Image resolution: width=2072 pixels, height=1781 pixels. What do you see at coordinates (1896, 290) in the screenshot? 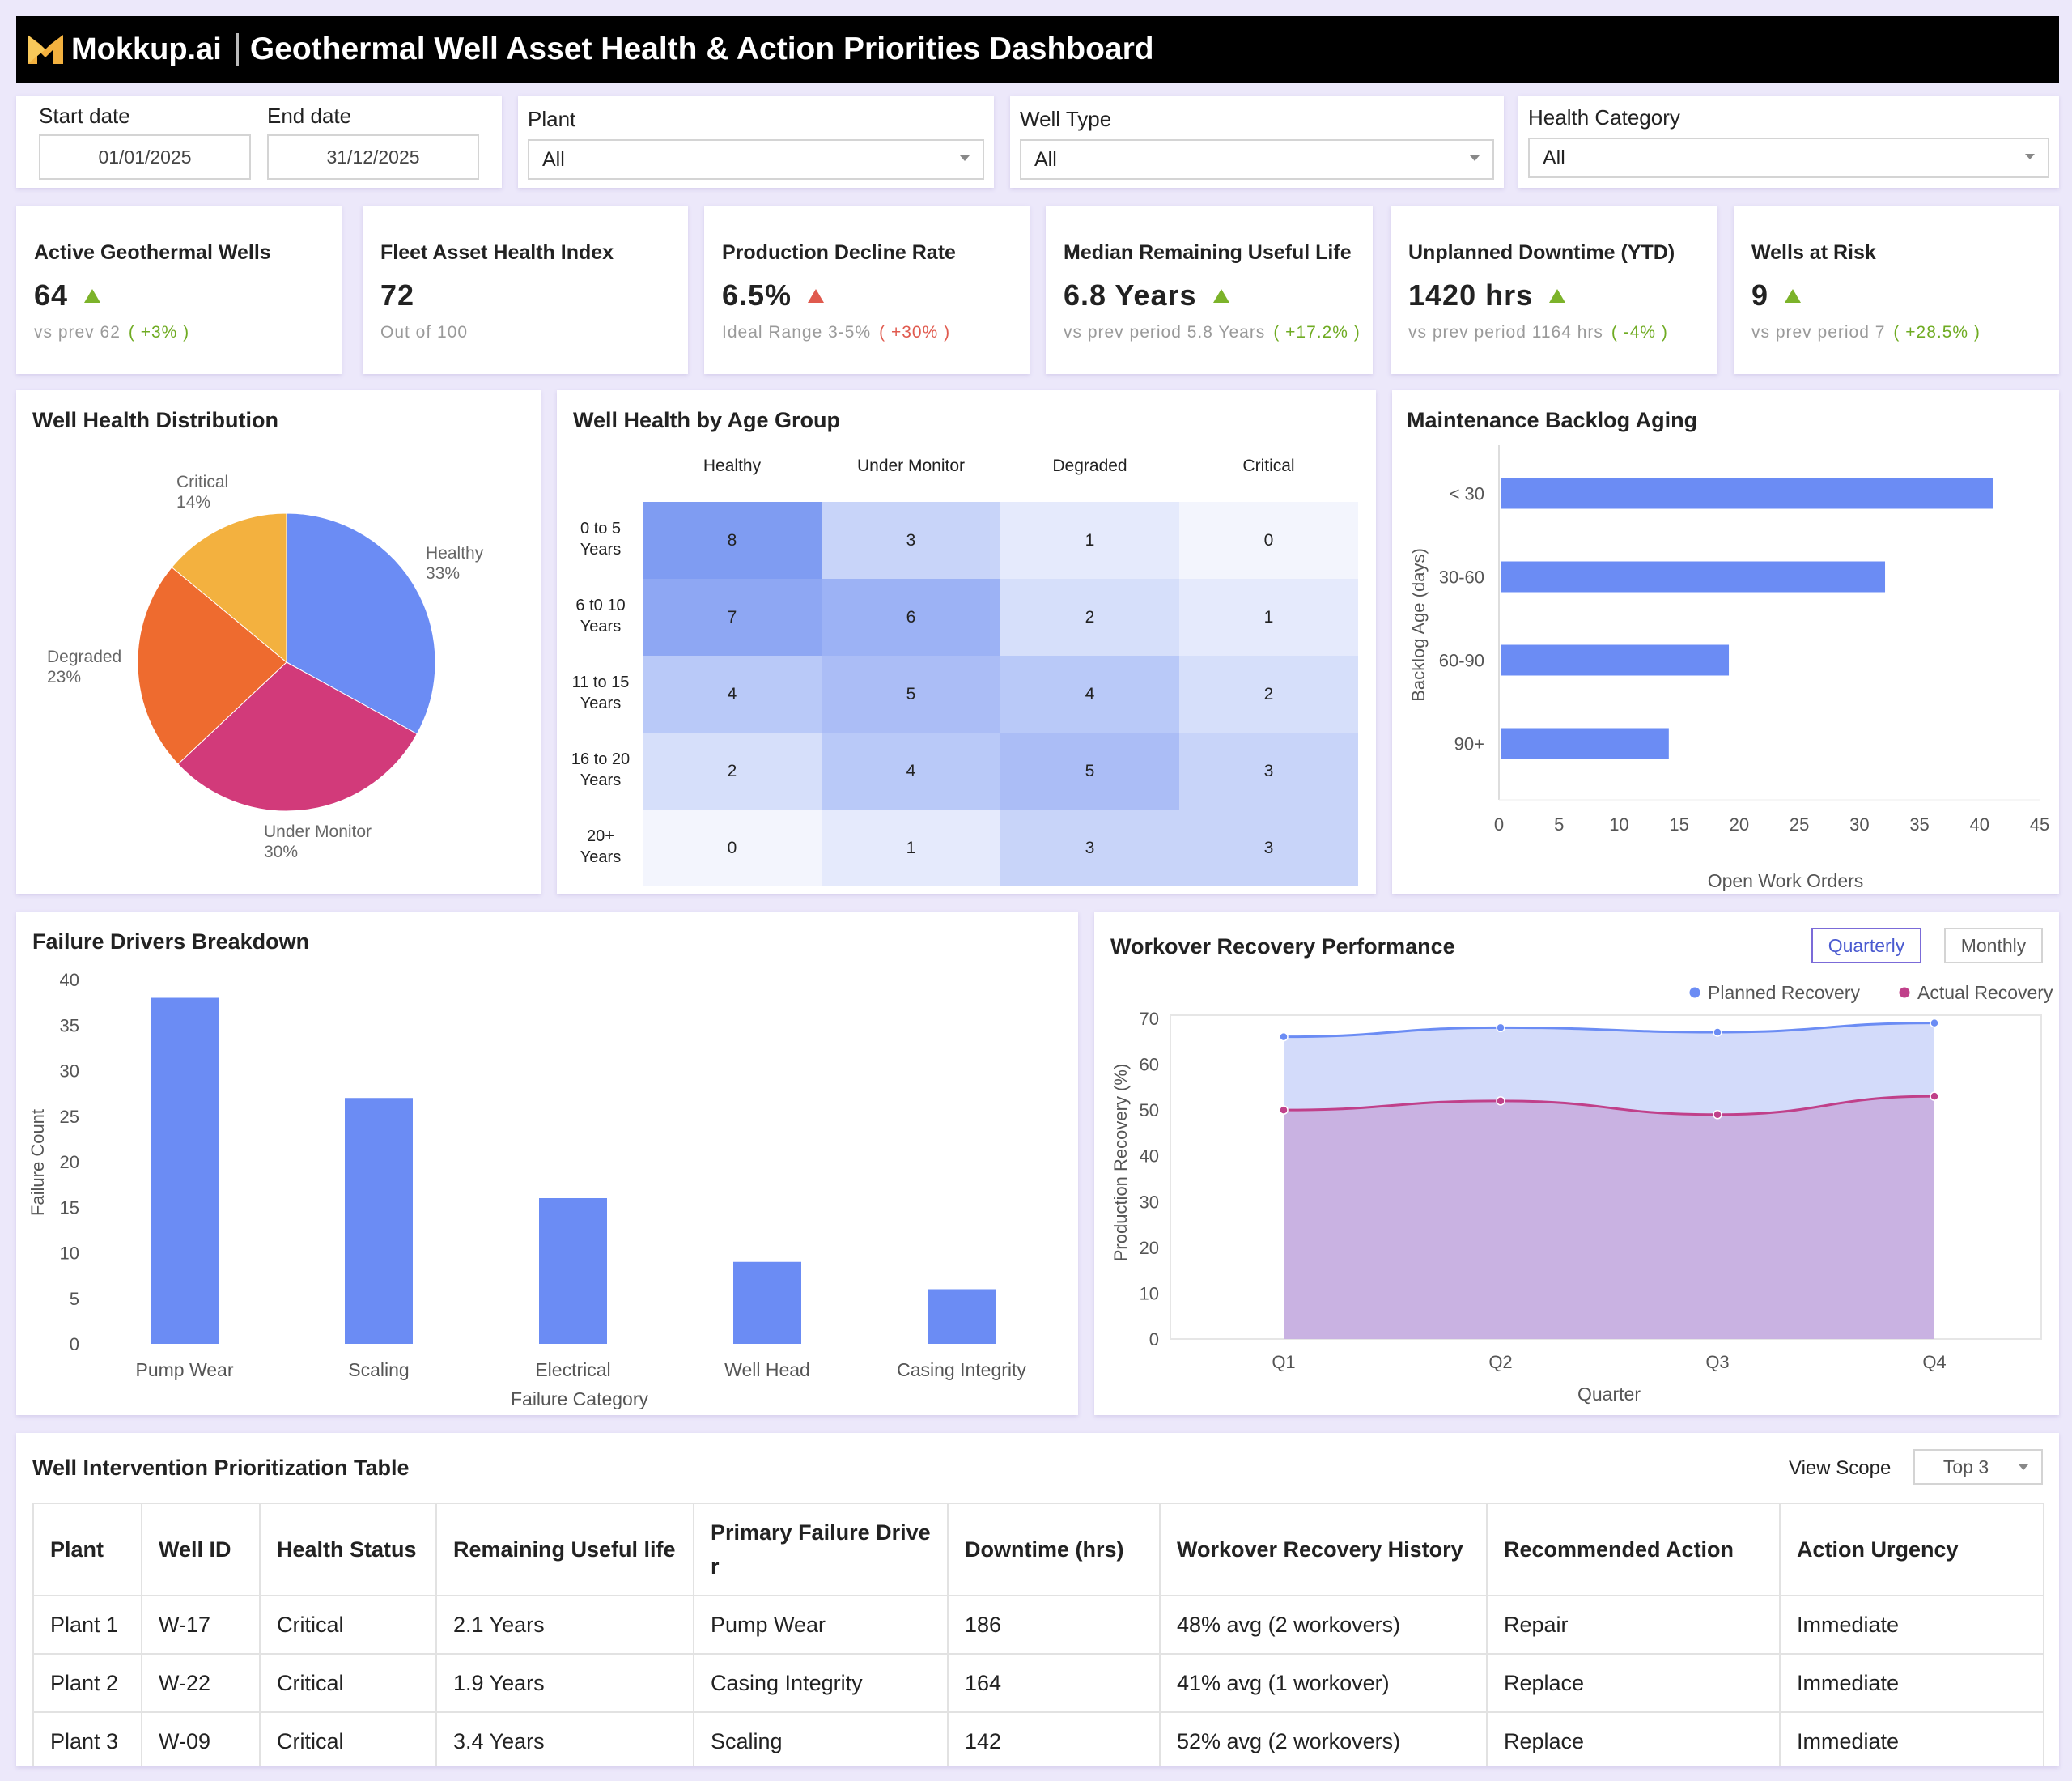
I see `kpi-card: Wells at Risk 9 vs prev period 7 ( +28.5% )` at bounding box center [1896, 290].